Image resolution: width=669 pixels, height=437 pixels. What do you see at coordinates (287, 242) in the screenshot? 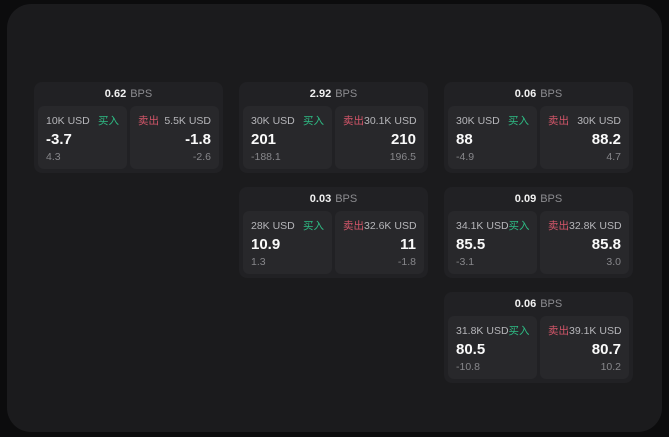
I see `buy-panel: 28K USD 买入 10.9 1.3` at bounding box center [287, 242].